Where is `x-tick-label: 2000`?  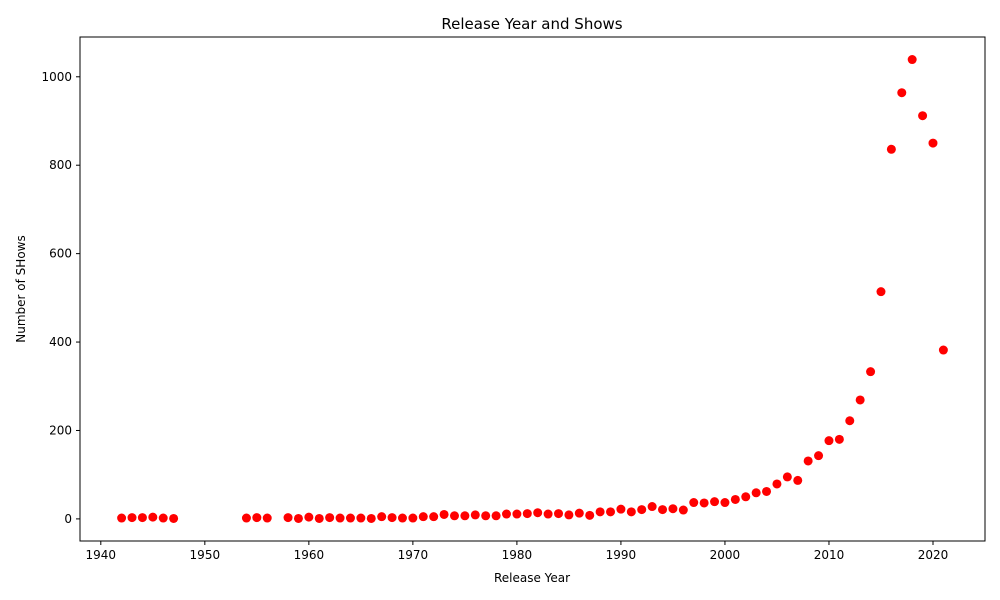 x-tick-label: 2000 is located at coordinates (725, 555).